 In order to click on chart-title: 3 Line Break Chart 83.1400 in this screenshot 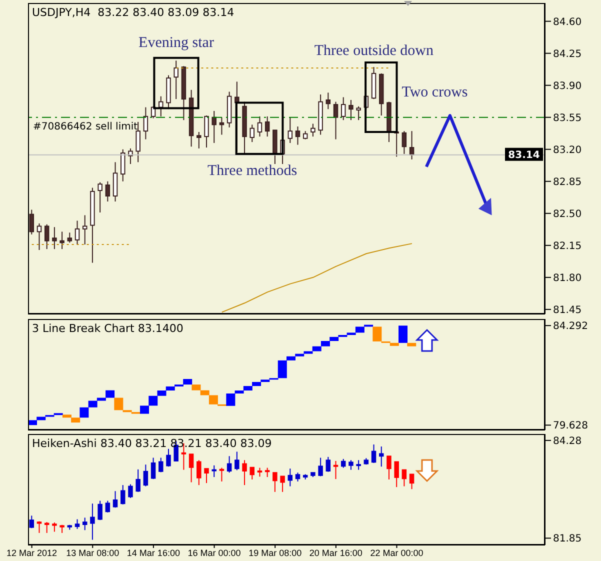, I will do `click(108, 328)`.